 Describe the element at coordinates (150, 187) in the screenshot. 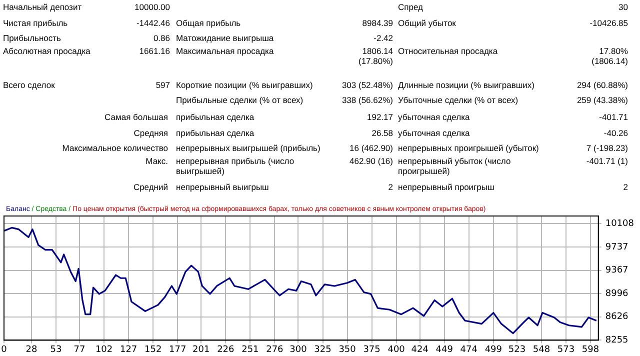

I see `text: Средний` at that location.